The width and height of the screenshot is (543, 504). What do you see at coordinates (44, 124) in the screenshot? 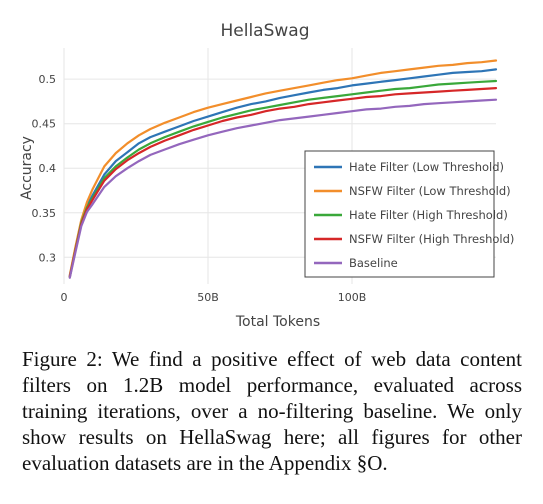
I see `y-tick-label: 0.45` at bounding box center [44, 124].